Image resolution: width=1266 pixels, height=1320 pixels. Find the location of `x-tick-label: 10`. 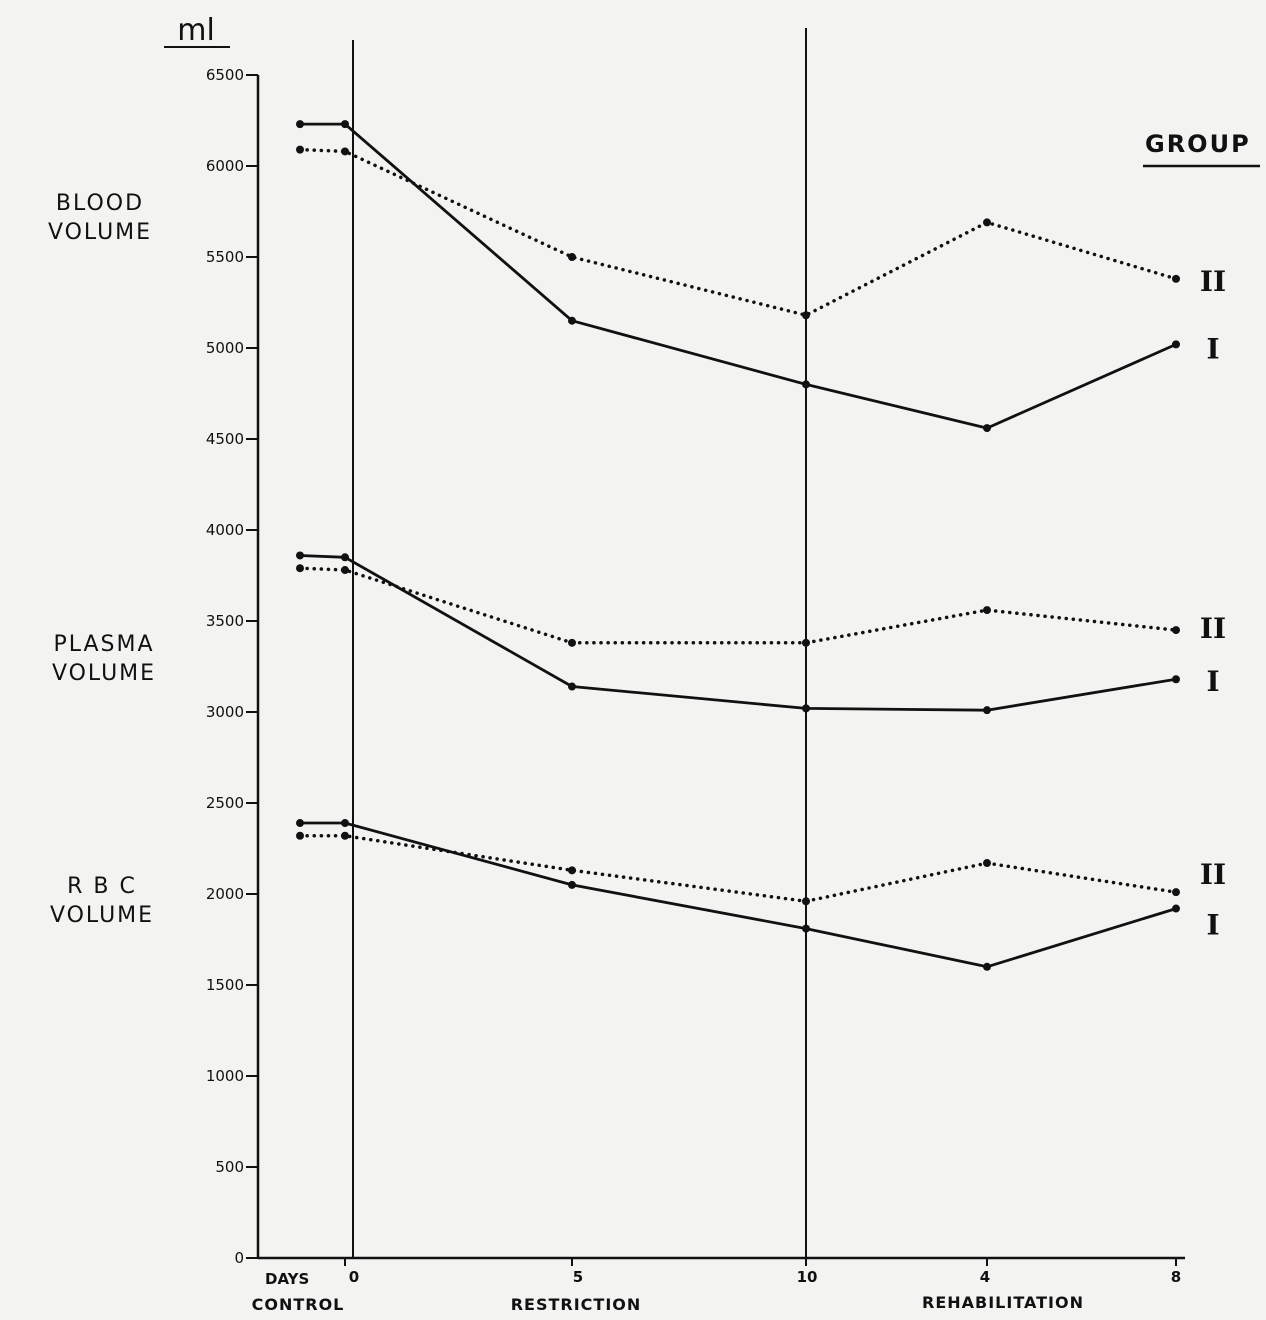

x-tick-label: 10 is located at coordinates (807, 1277).